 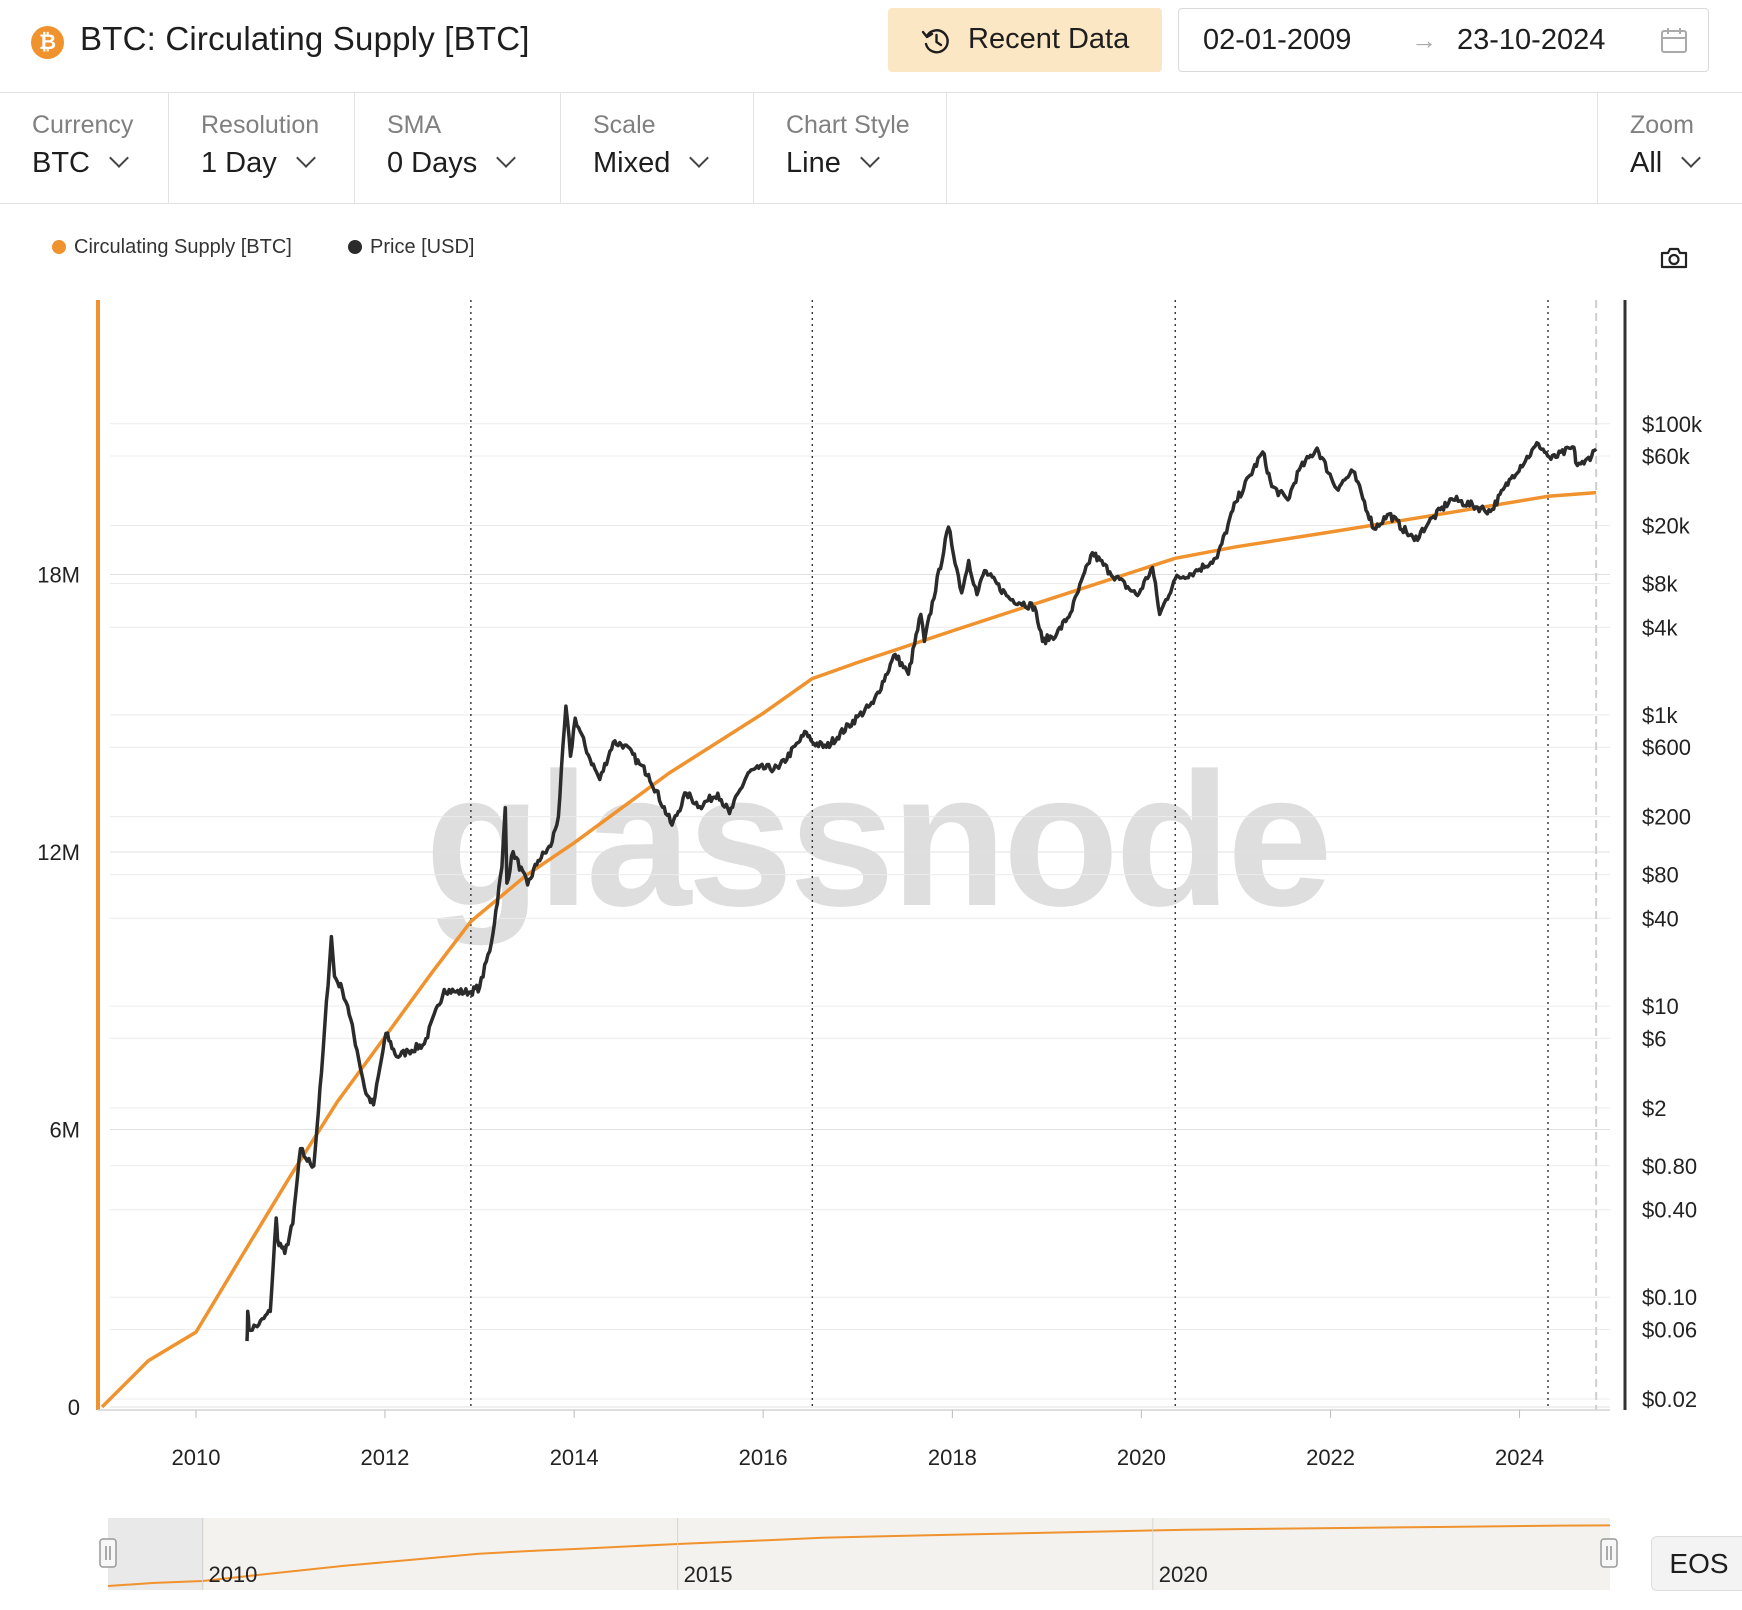 I want to click on legend-item-supply: Circulating Supply [BTC], so click(x=172, y=247).